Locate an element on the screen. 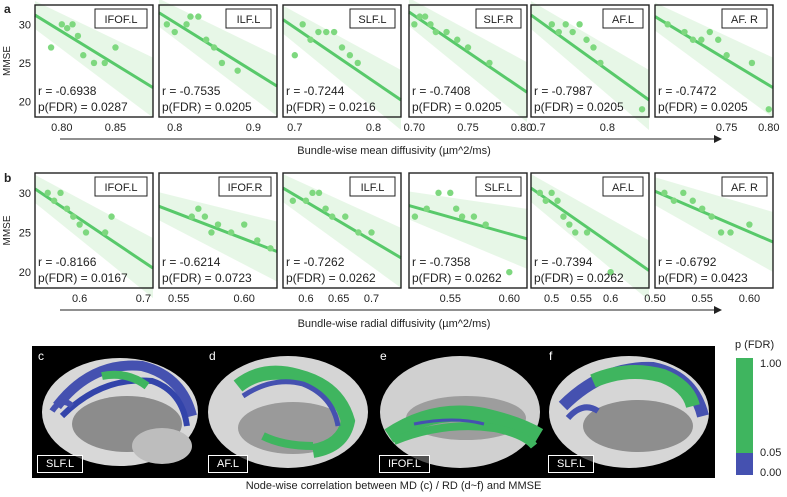  correlation-r: r = -0.7394 is located at coordinates (563, 262).